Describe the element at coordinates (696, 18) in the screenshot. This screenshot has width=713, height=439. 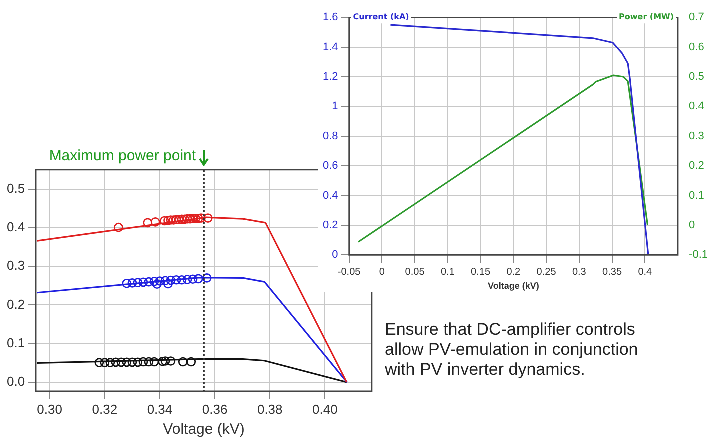
I see `y2-tick-label: 0.7` at that location.